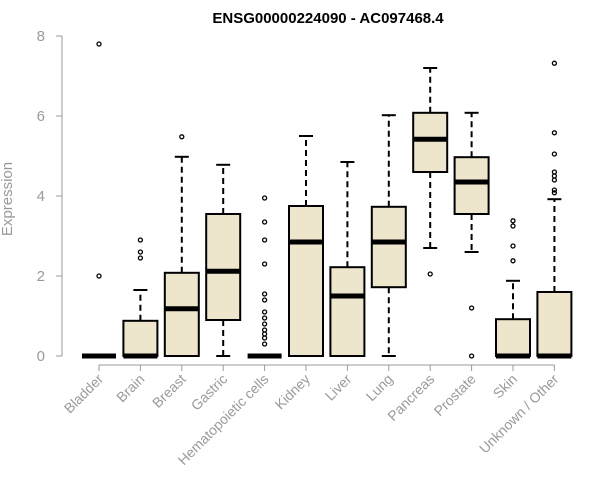 The height and width of the screenshot is (500, 600). Describe the element at coordinates (455, 395) in the screenshot. I see `x-tick-label: Prostate` at that location.